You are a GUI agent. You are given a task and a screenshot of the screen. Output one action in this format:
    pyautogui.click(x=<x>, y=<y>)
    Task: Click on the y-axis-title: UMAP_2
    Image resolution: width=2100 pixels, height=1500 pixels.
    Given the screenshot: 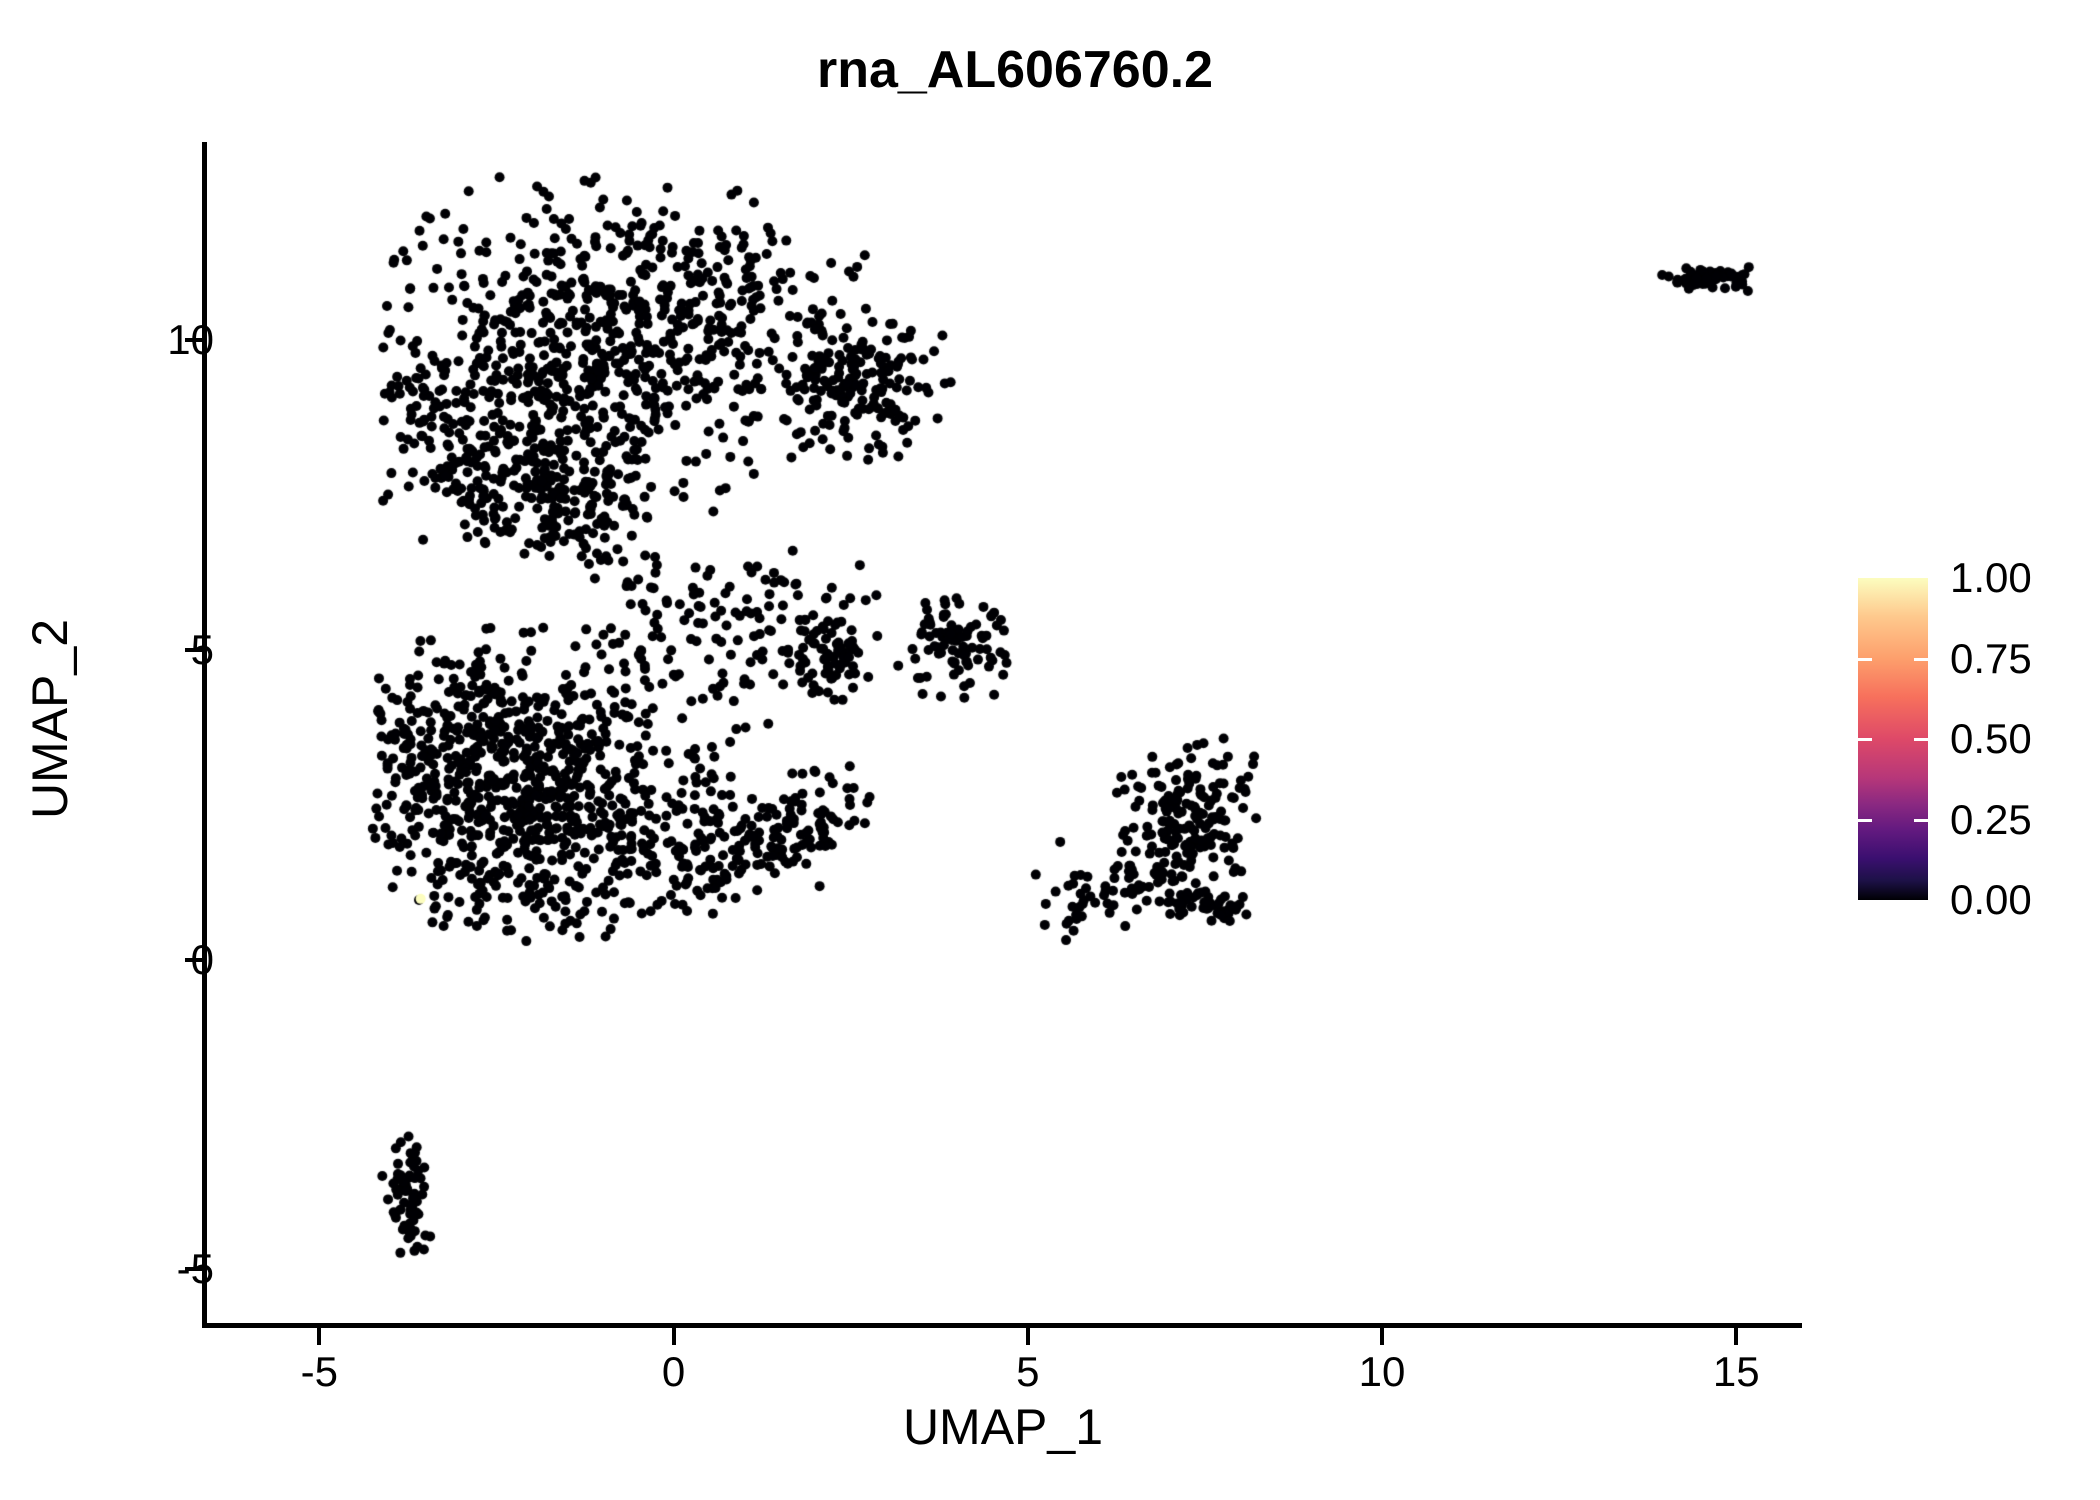 What is the action you would take?
    pyautogui.click(x=50, y=719)
    